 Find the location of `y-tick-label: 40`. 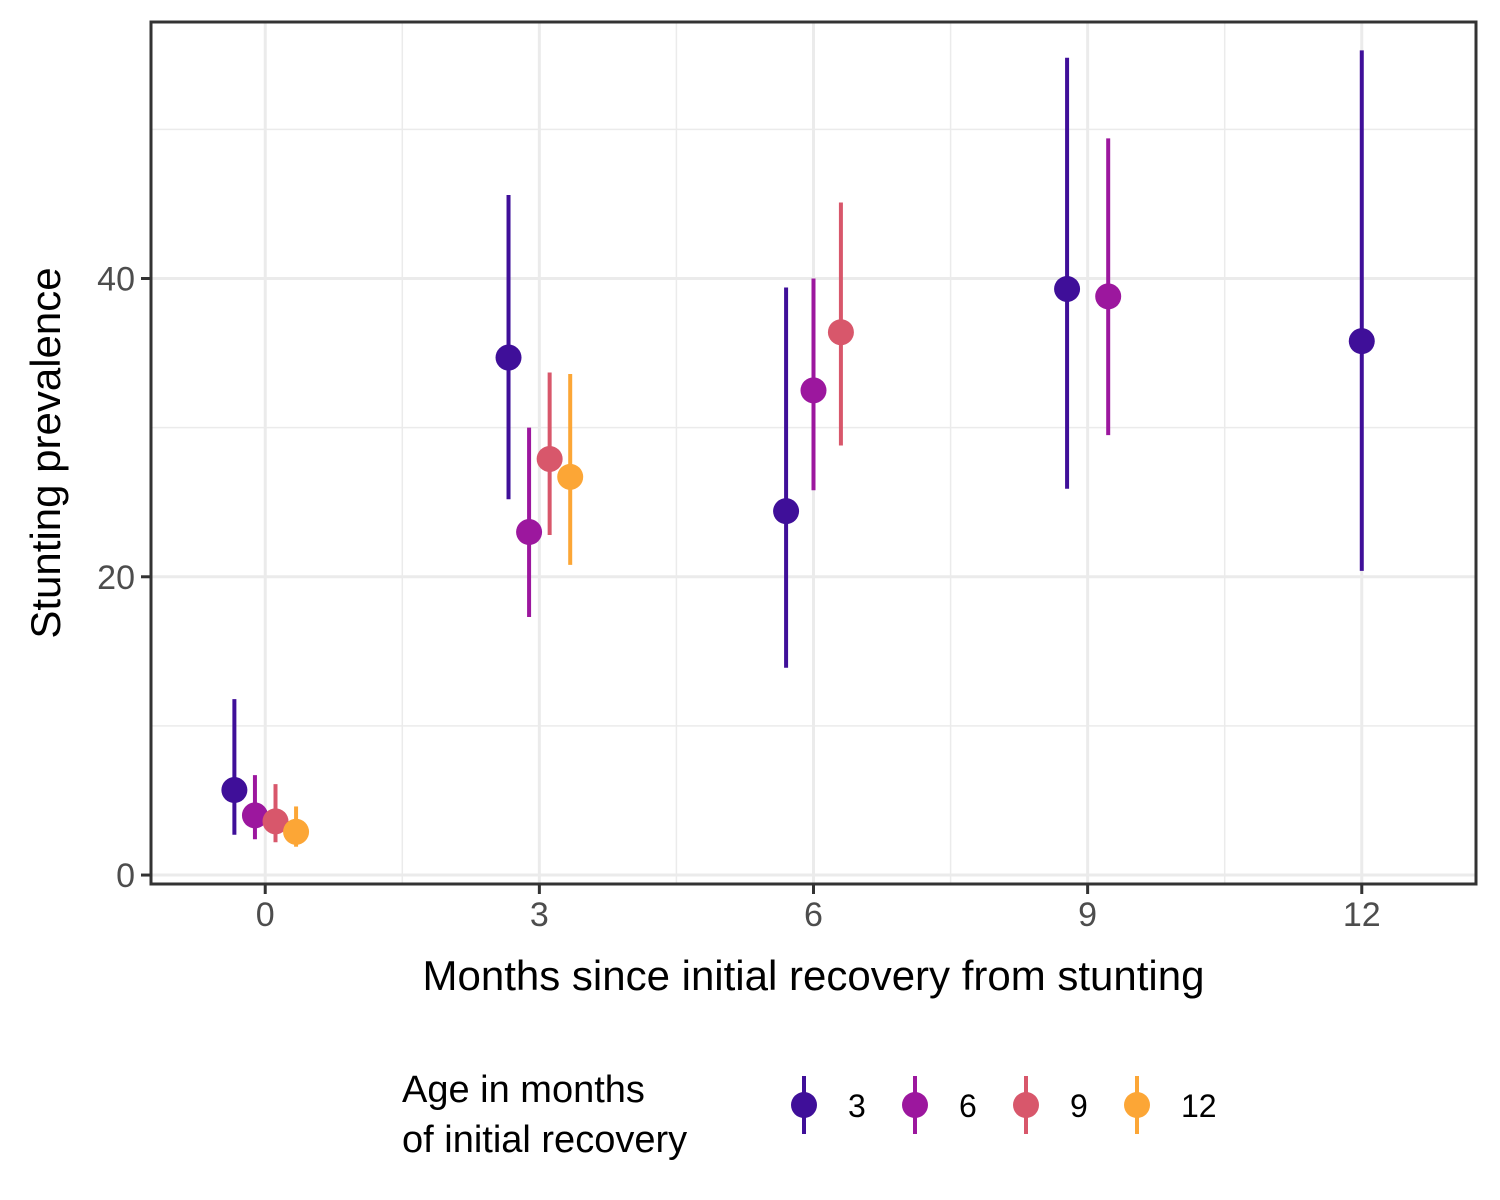

y-tick-label: 40 is located at coordinates (116, 280).